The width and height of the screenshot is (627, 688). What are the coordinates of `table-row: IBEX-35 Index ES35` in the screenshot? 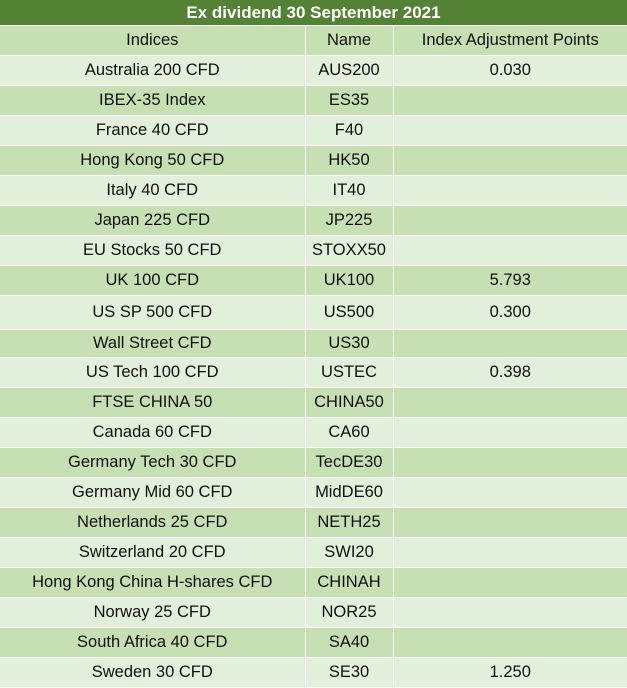 It's located at (313, 100).